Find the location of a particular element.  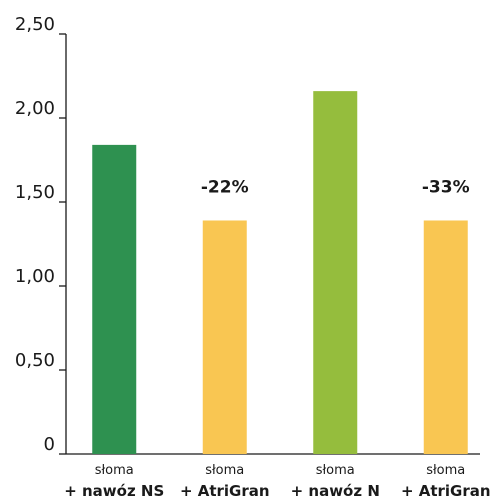

y-tick-label: 0 is located at coordinates (49, 444).